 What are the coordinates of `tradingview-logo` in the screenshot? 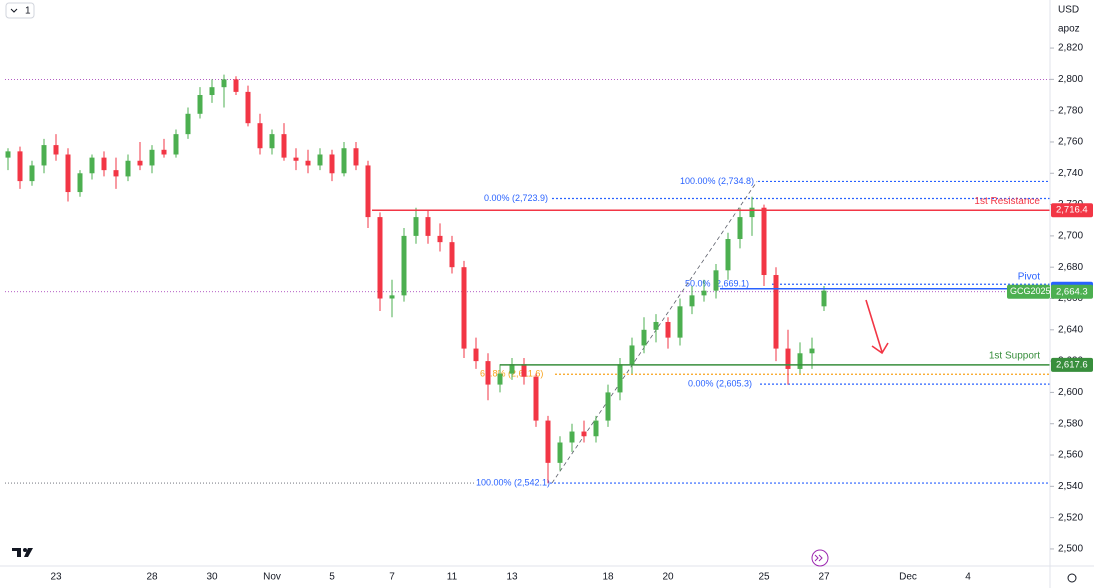 It's located at (22, 552).